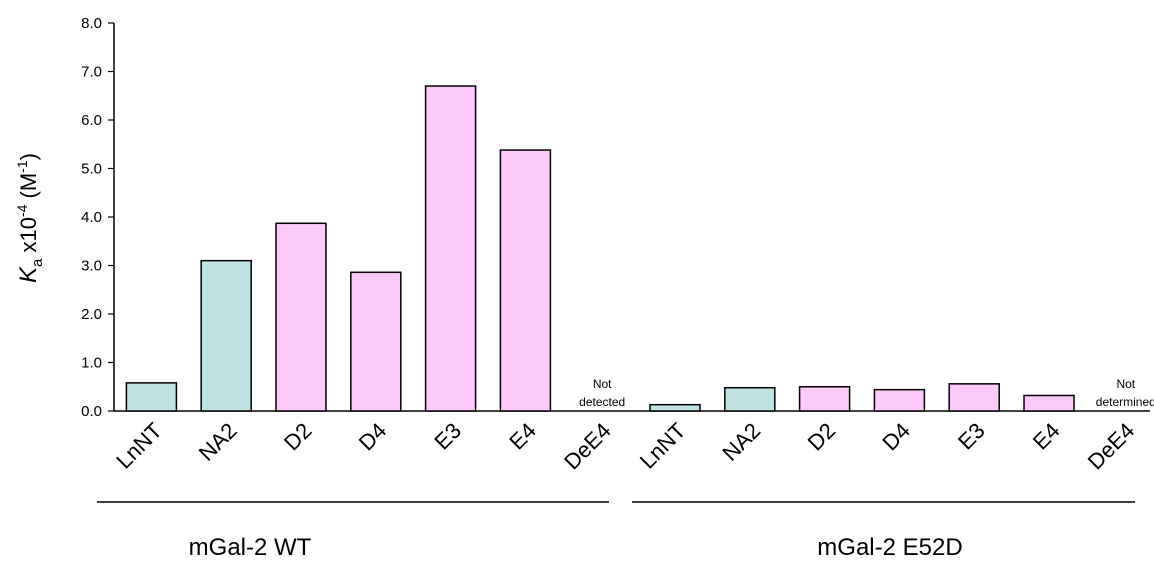  What do you see at coordinates (525, 280) in the screenshot?
I see `bar-e4-wt` at bounding box center [525, 280].